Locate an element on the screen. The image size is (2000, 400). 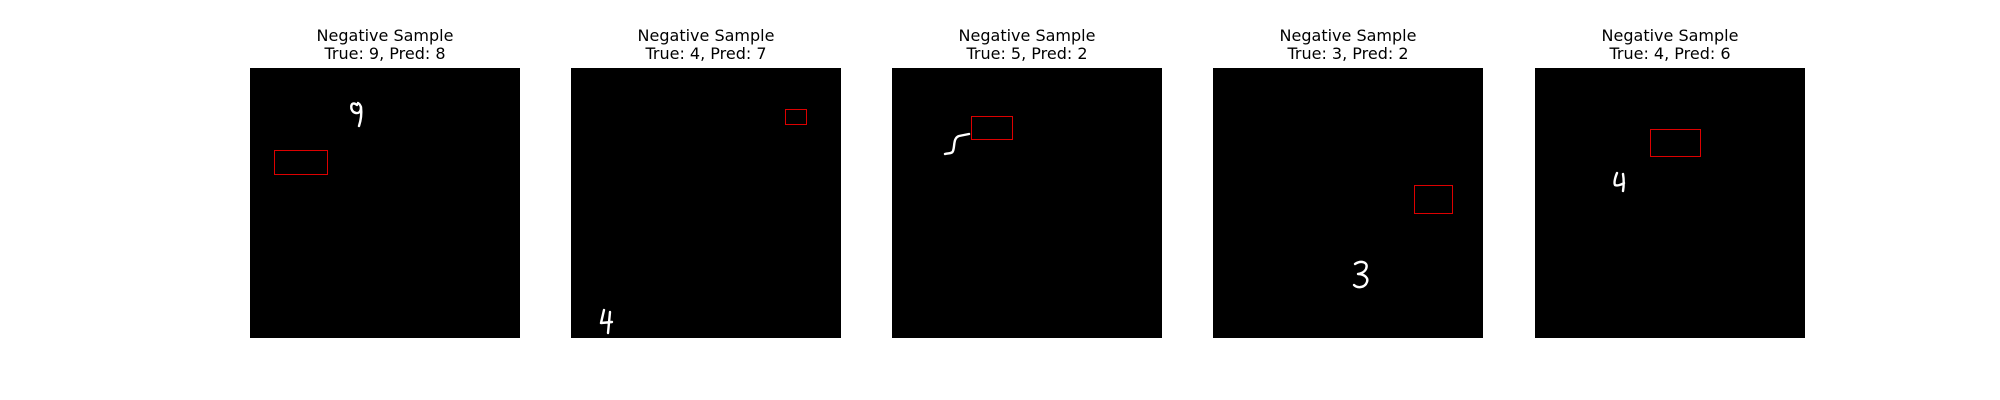
panel-subtitle: True: 4, Pred: 7 is located at coordinates (706, 53).